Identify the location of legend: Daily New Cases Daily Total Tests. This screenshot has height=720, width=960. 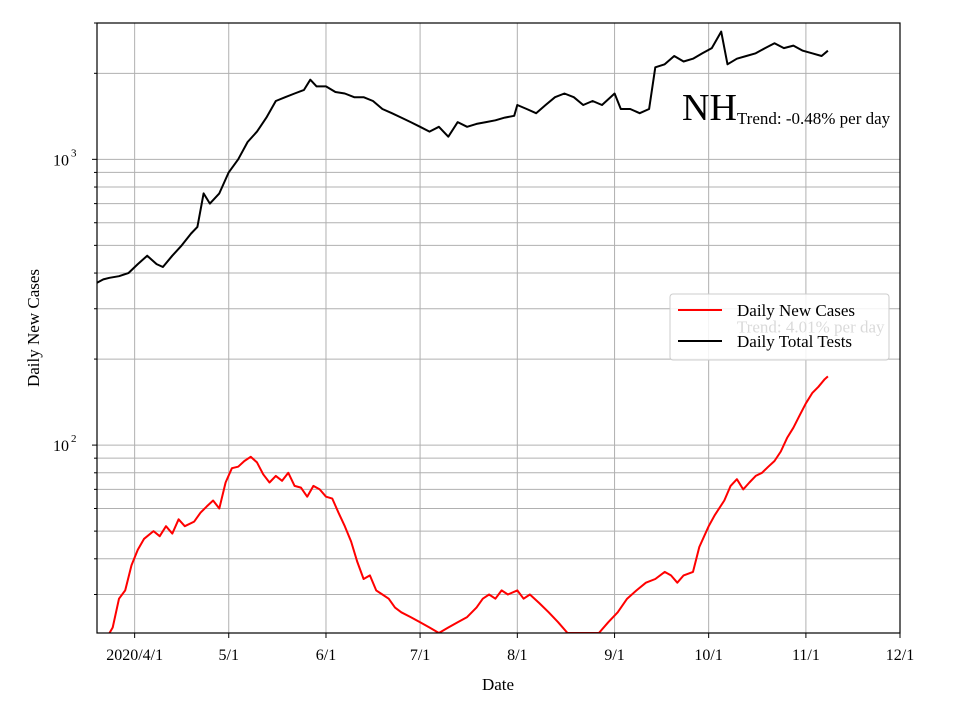
(779, 327).